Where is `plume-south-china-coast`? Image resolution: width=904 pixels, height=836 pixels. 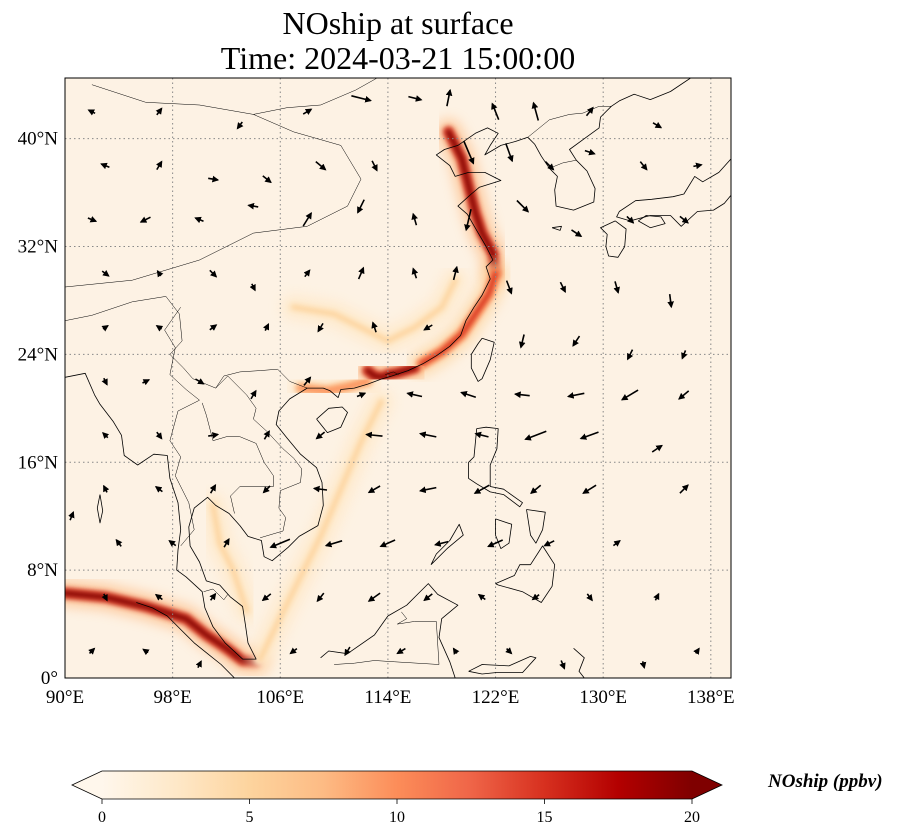 plume-south-china-coast is located at coordinates (334, 386).